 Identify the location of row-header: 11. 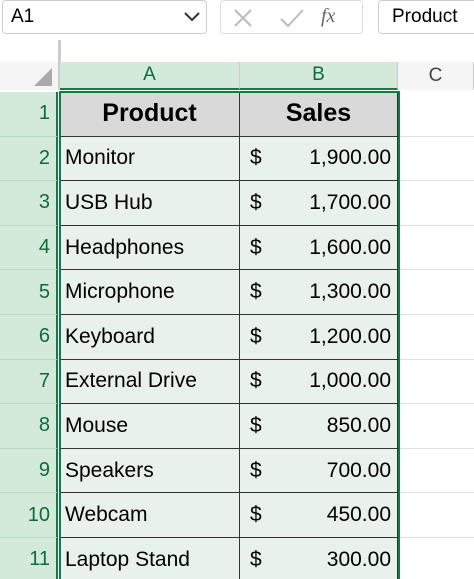
(29, 558).